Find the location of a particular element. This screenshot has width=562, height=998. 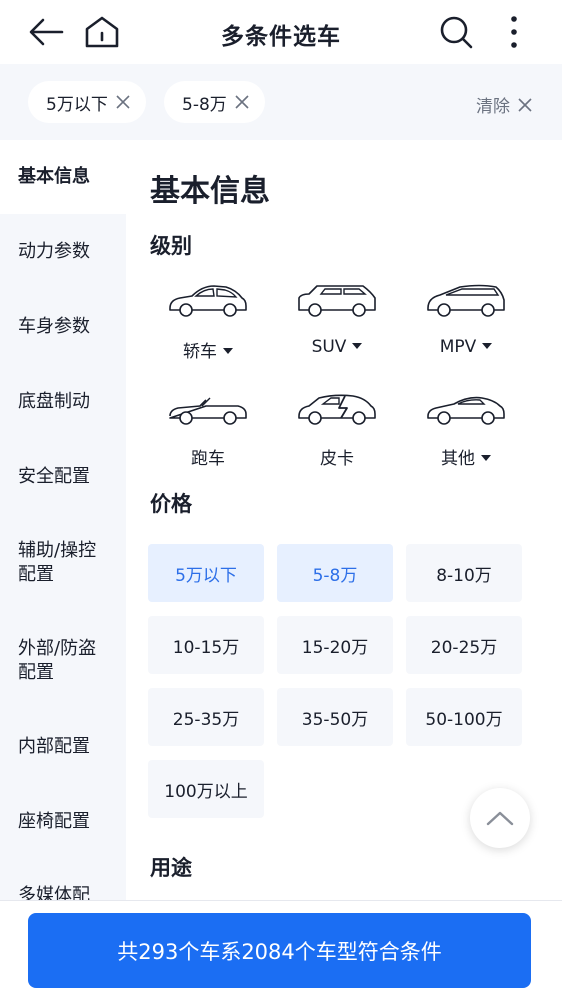

home-button is located at coordinates (102, 32).